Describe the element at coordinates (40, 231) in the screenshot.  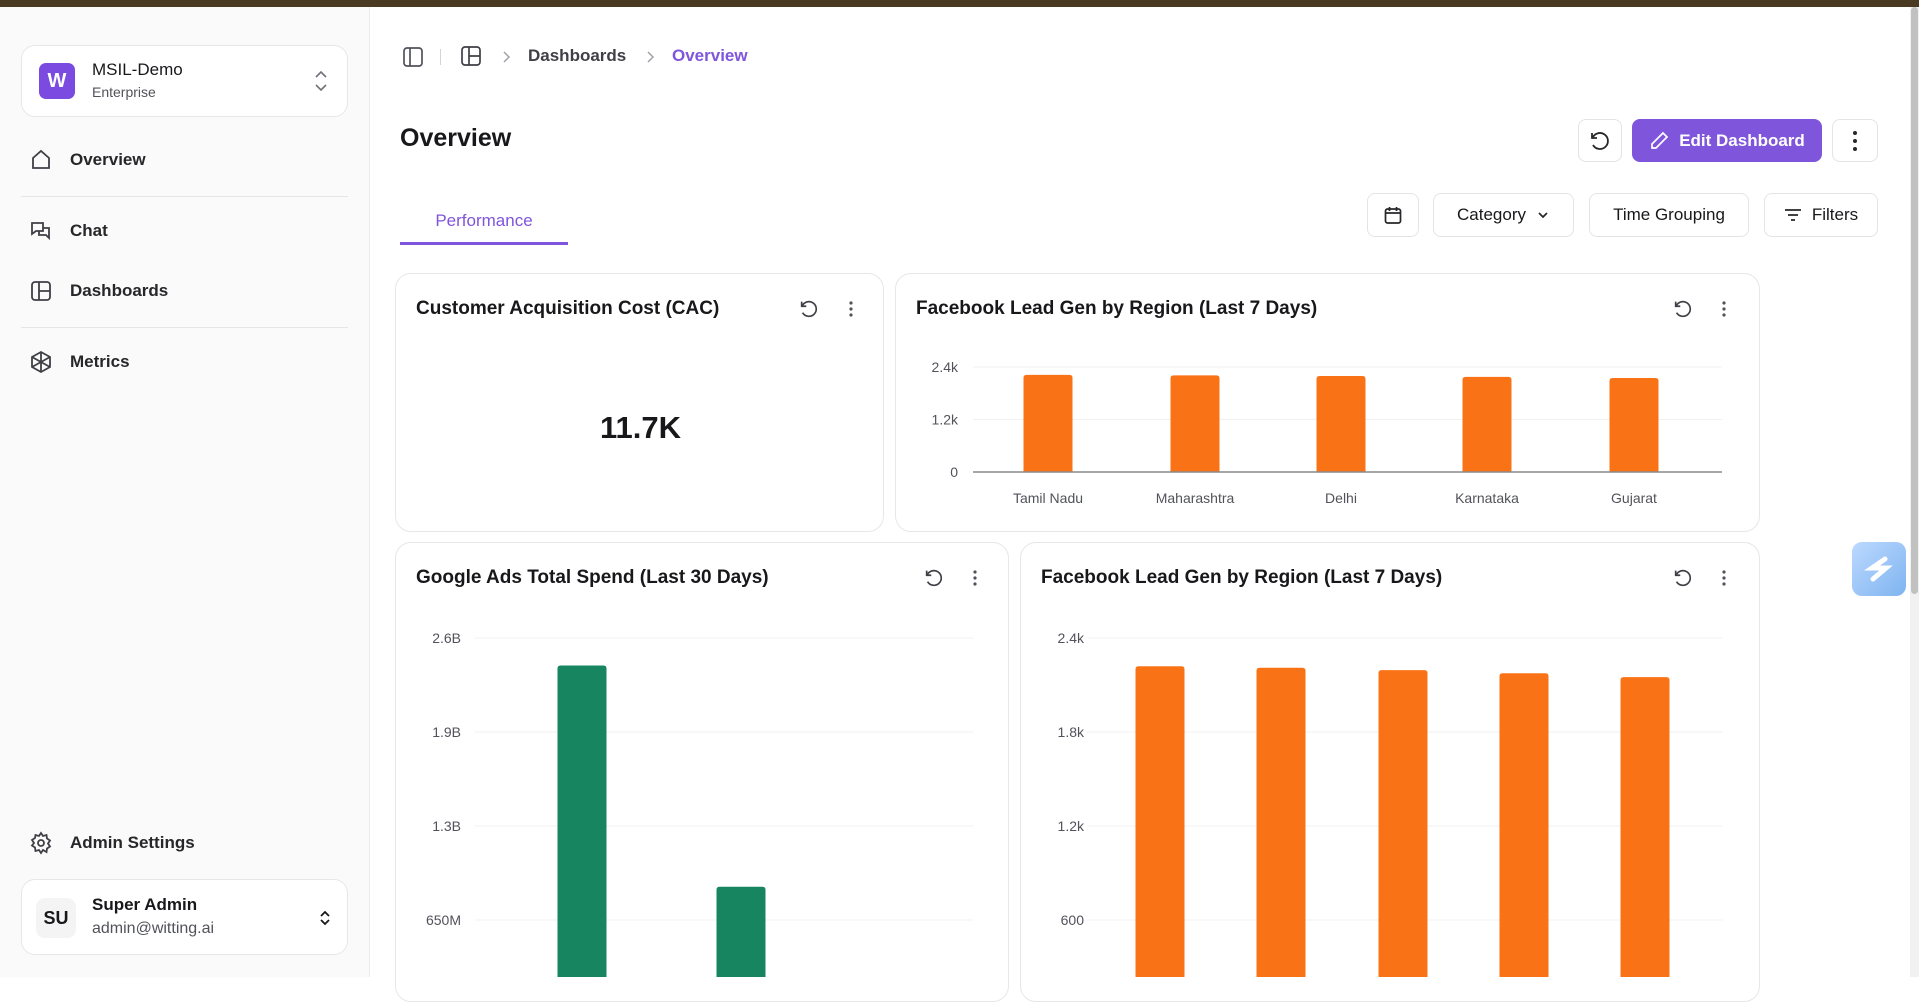
I see `chat-icon` at that location.